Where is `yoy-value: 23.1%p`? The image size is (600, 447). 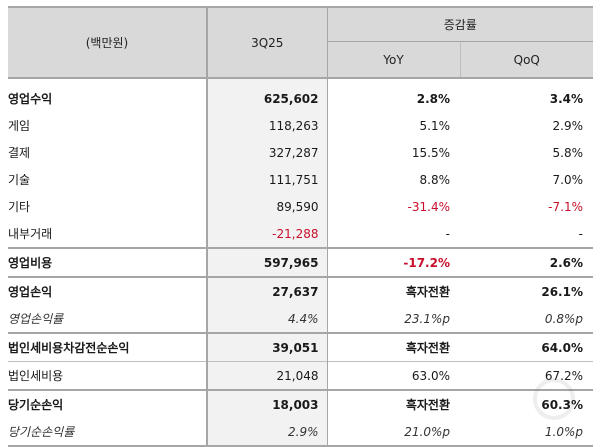
yoy-value: 23.1%p is located at coordinates (427, 318).